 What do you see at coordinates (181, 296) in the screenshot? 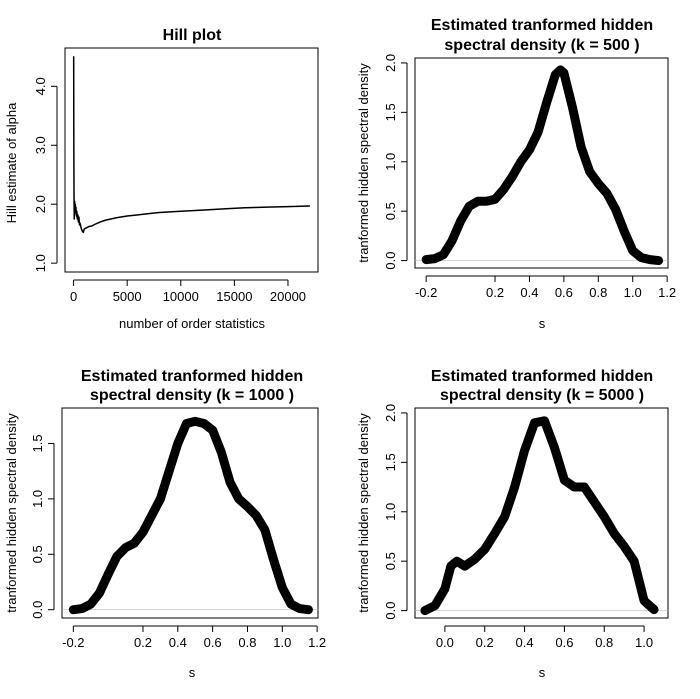
I see `x-tick-label: 10000` at bounding box center [181, 296].